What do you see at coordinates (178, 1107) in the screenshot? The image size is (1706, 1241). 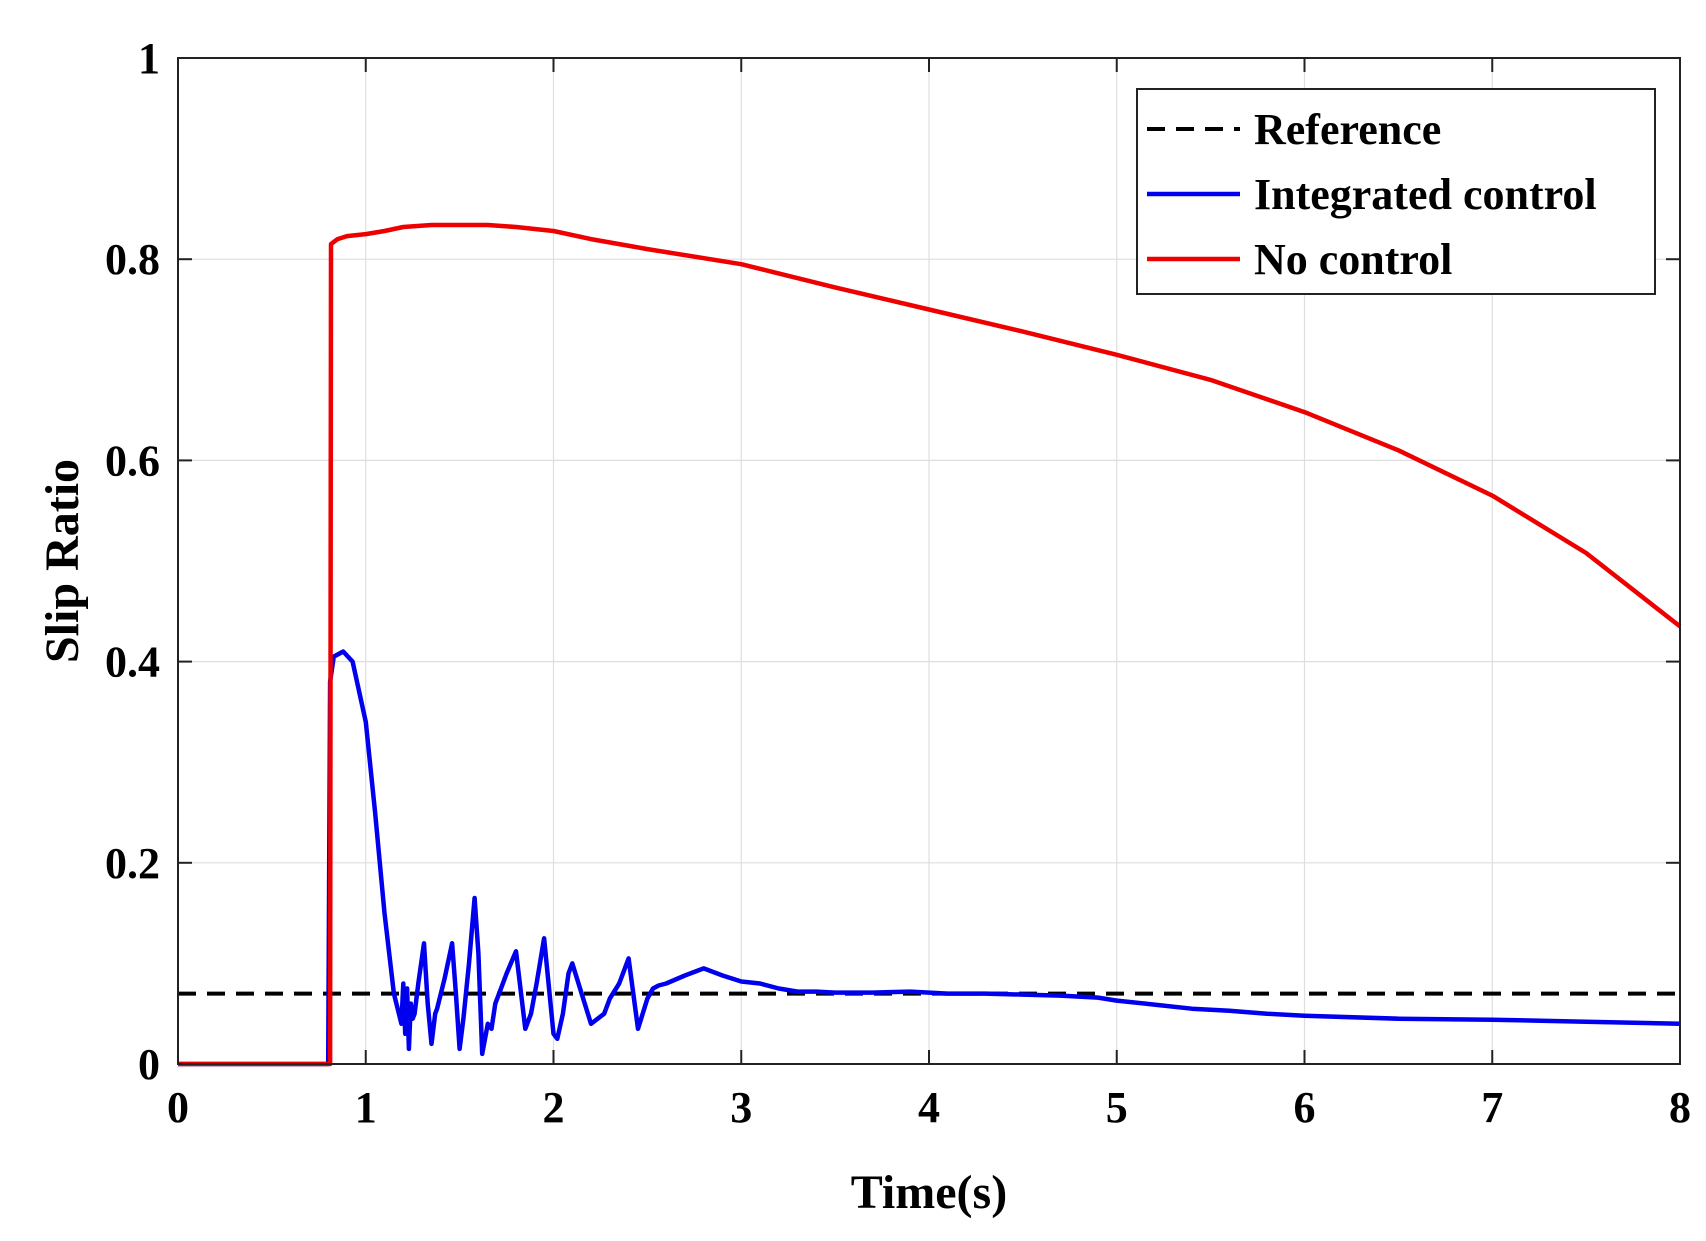 I see `x-tick-label: 0` at bounding box center [178, 1107].